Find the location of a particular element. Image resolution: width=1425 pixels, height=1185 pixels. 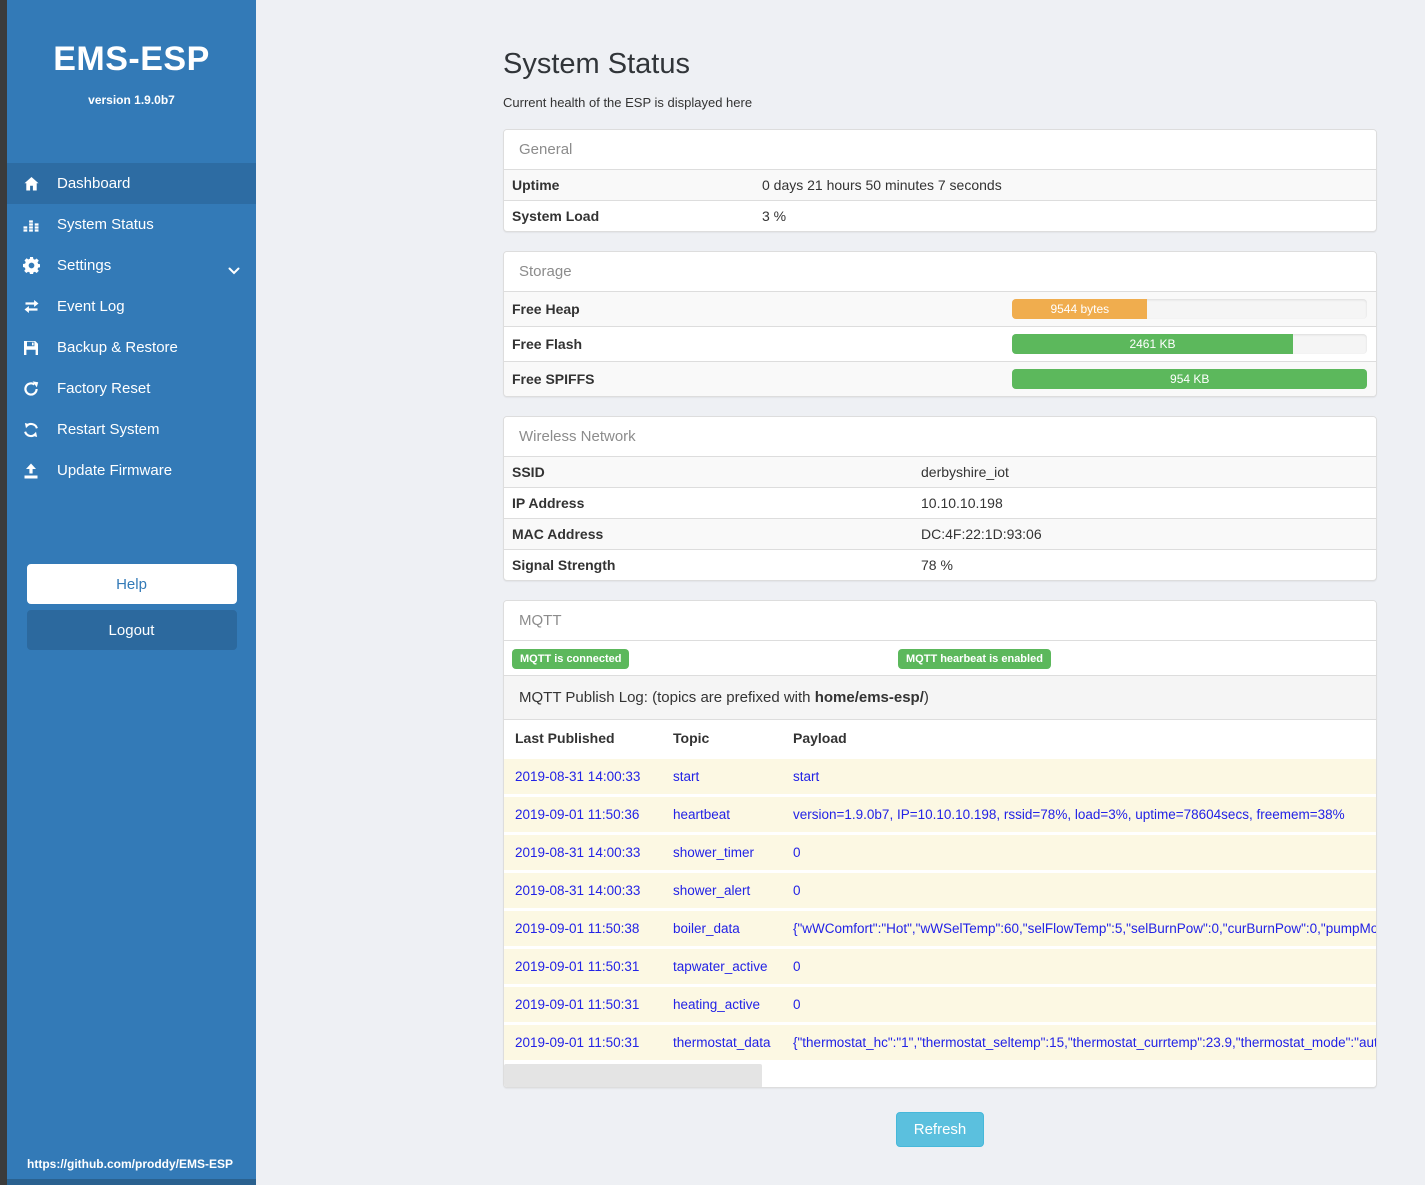

publish-topic: boiler_data is located at coordinates (722, 928).